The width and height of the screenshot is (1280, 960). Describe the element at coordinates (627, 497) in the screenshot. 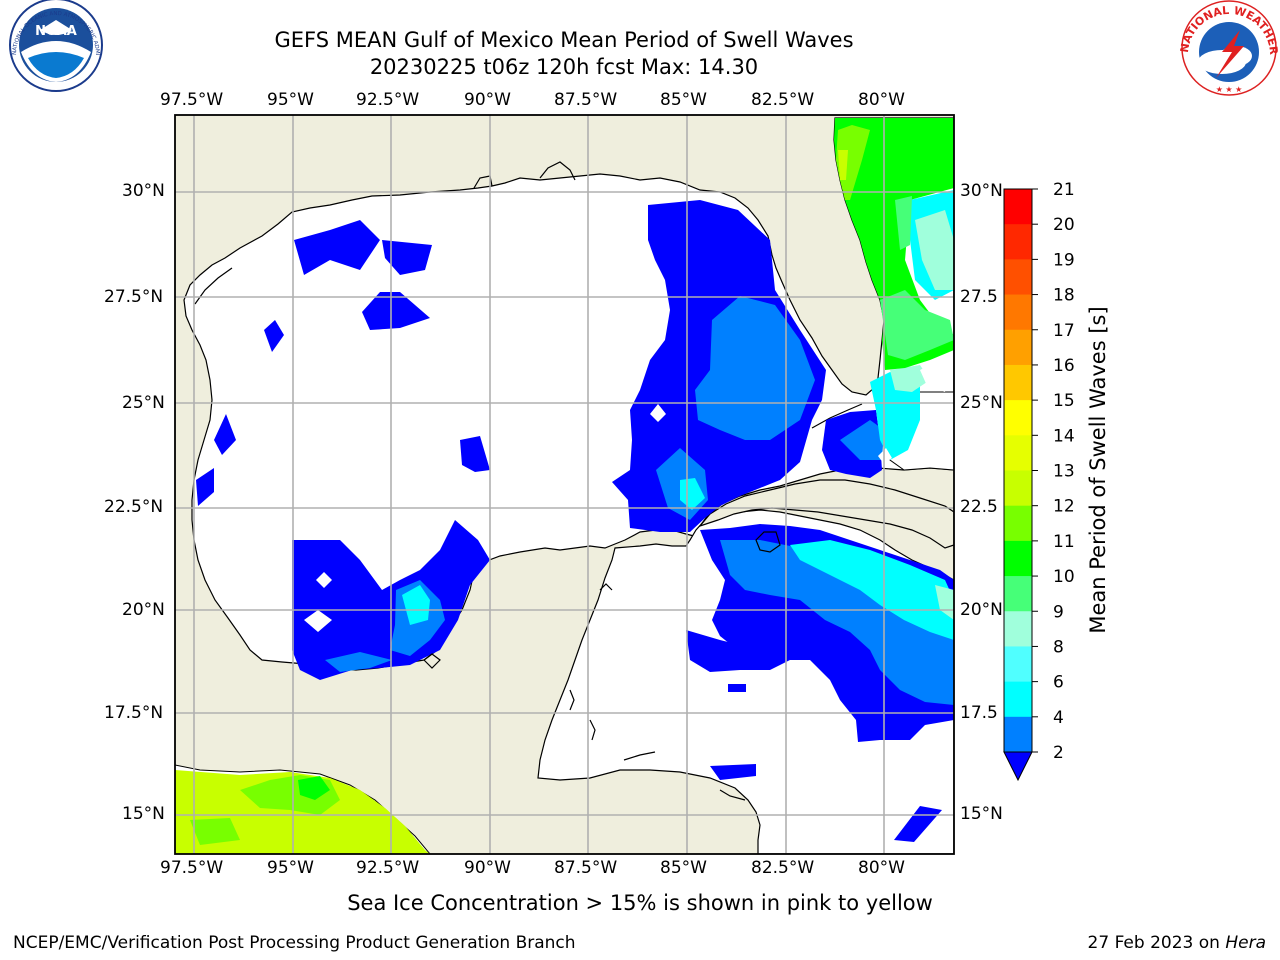

I see `no-data-patches` at that location.